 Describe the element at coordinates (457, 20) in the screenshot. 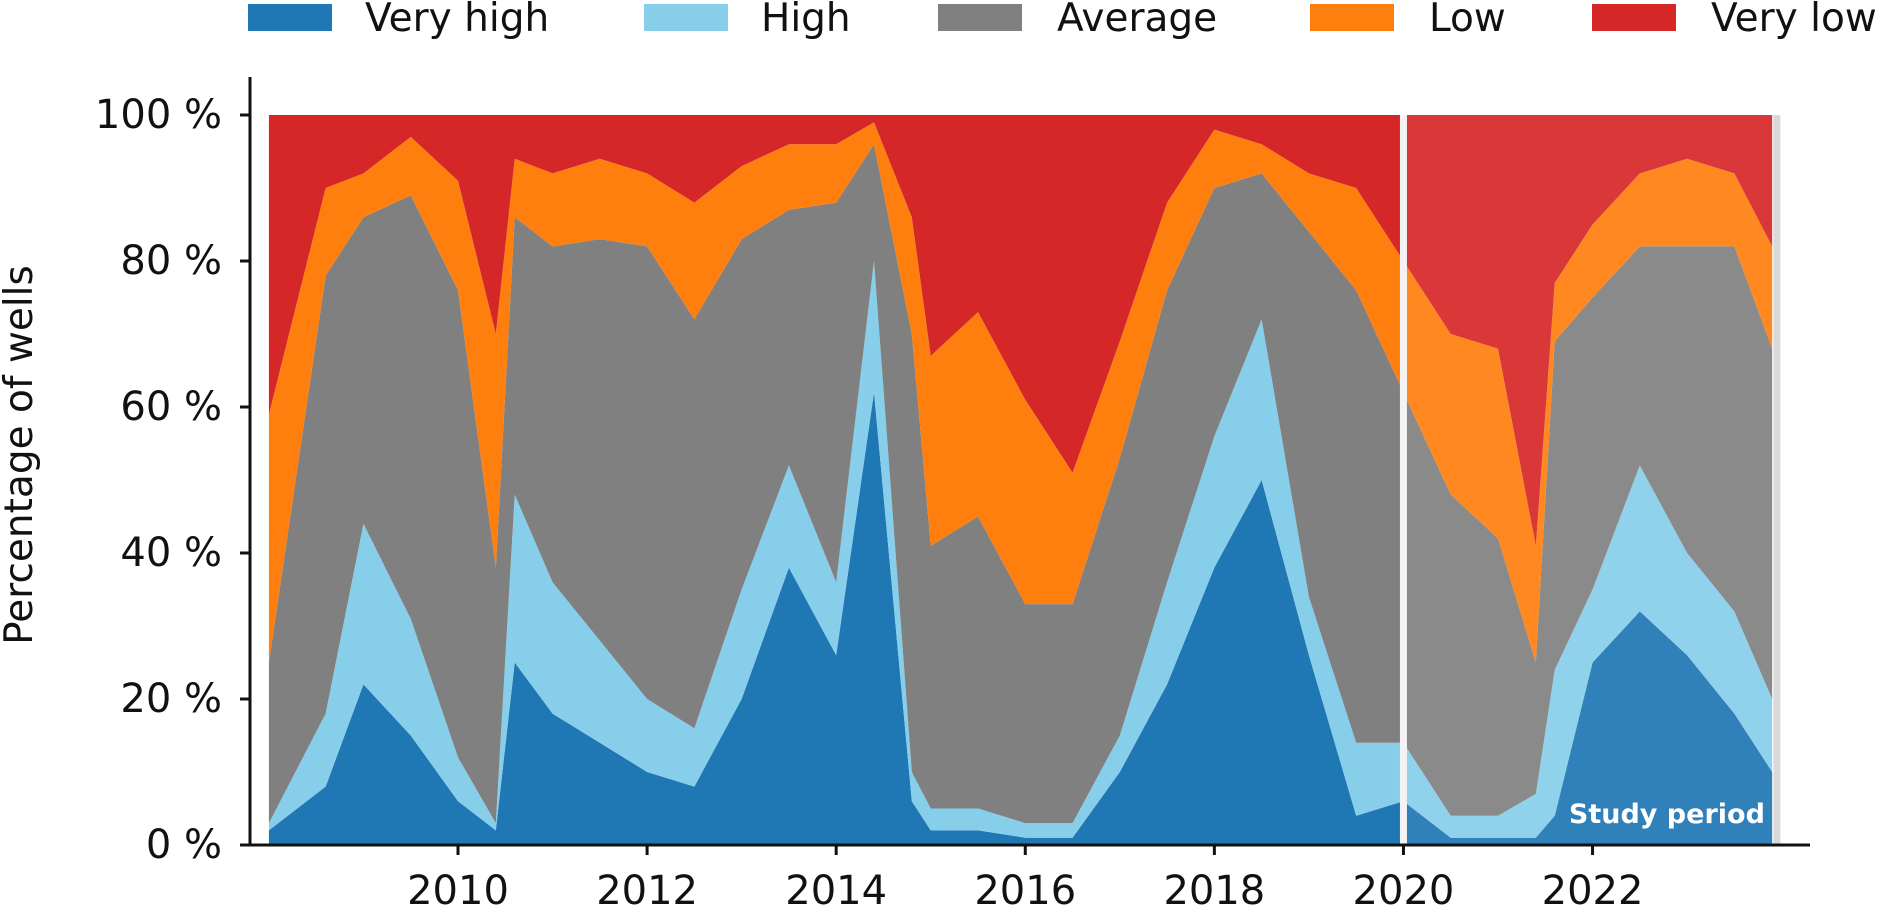

I see `legend-label-very-high: Very high` at that location.